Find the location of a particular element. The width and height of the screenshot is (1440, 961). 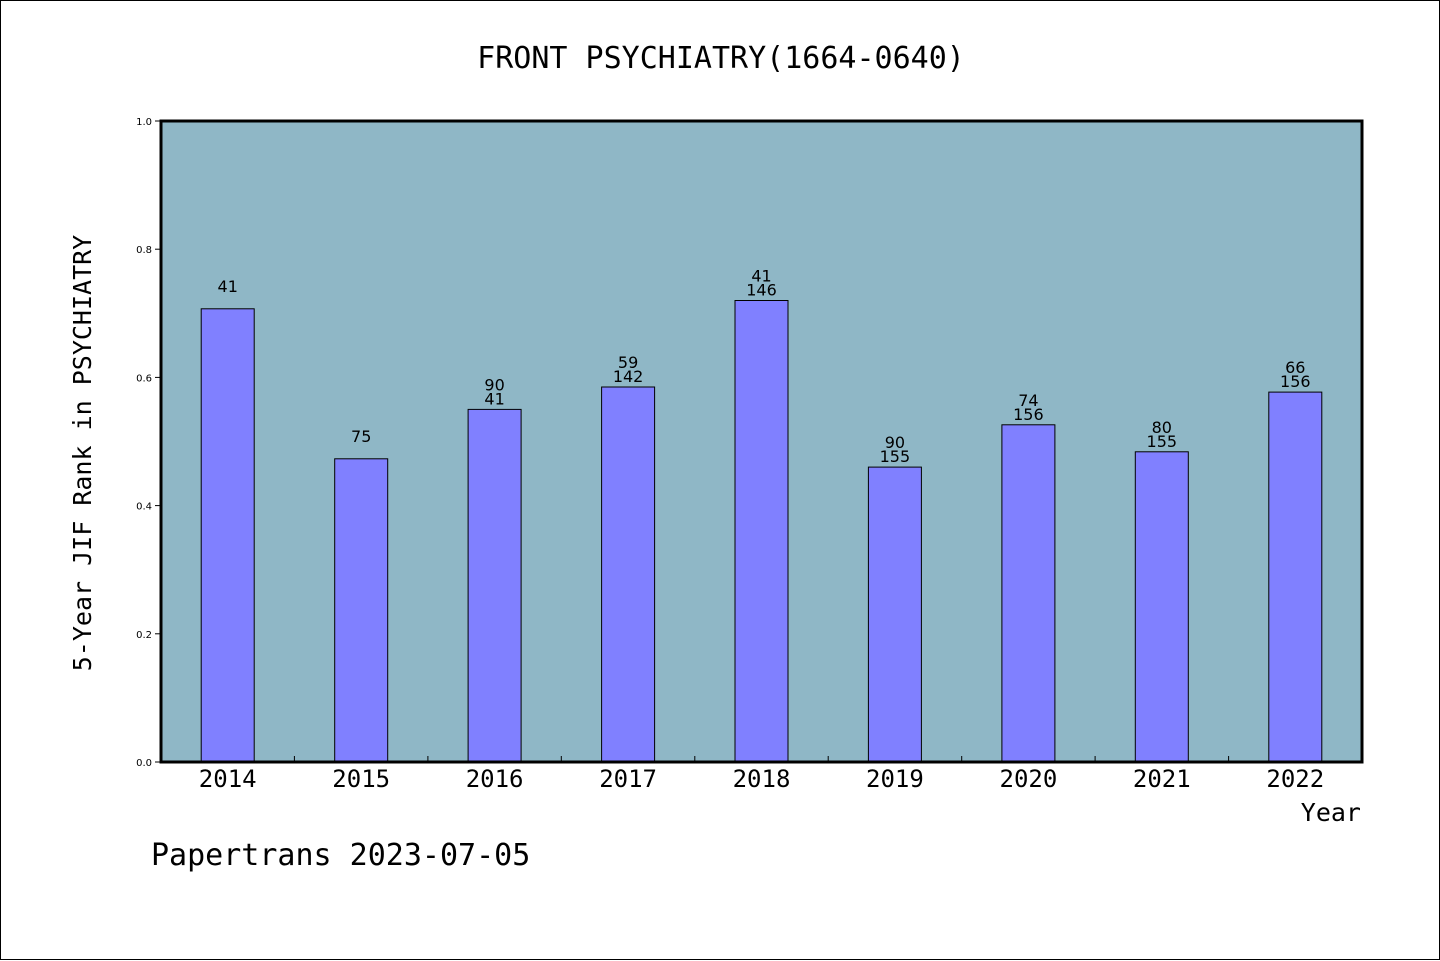

data-label-2016-1: 90 is located at coordinates (494, 384).